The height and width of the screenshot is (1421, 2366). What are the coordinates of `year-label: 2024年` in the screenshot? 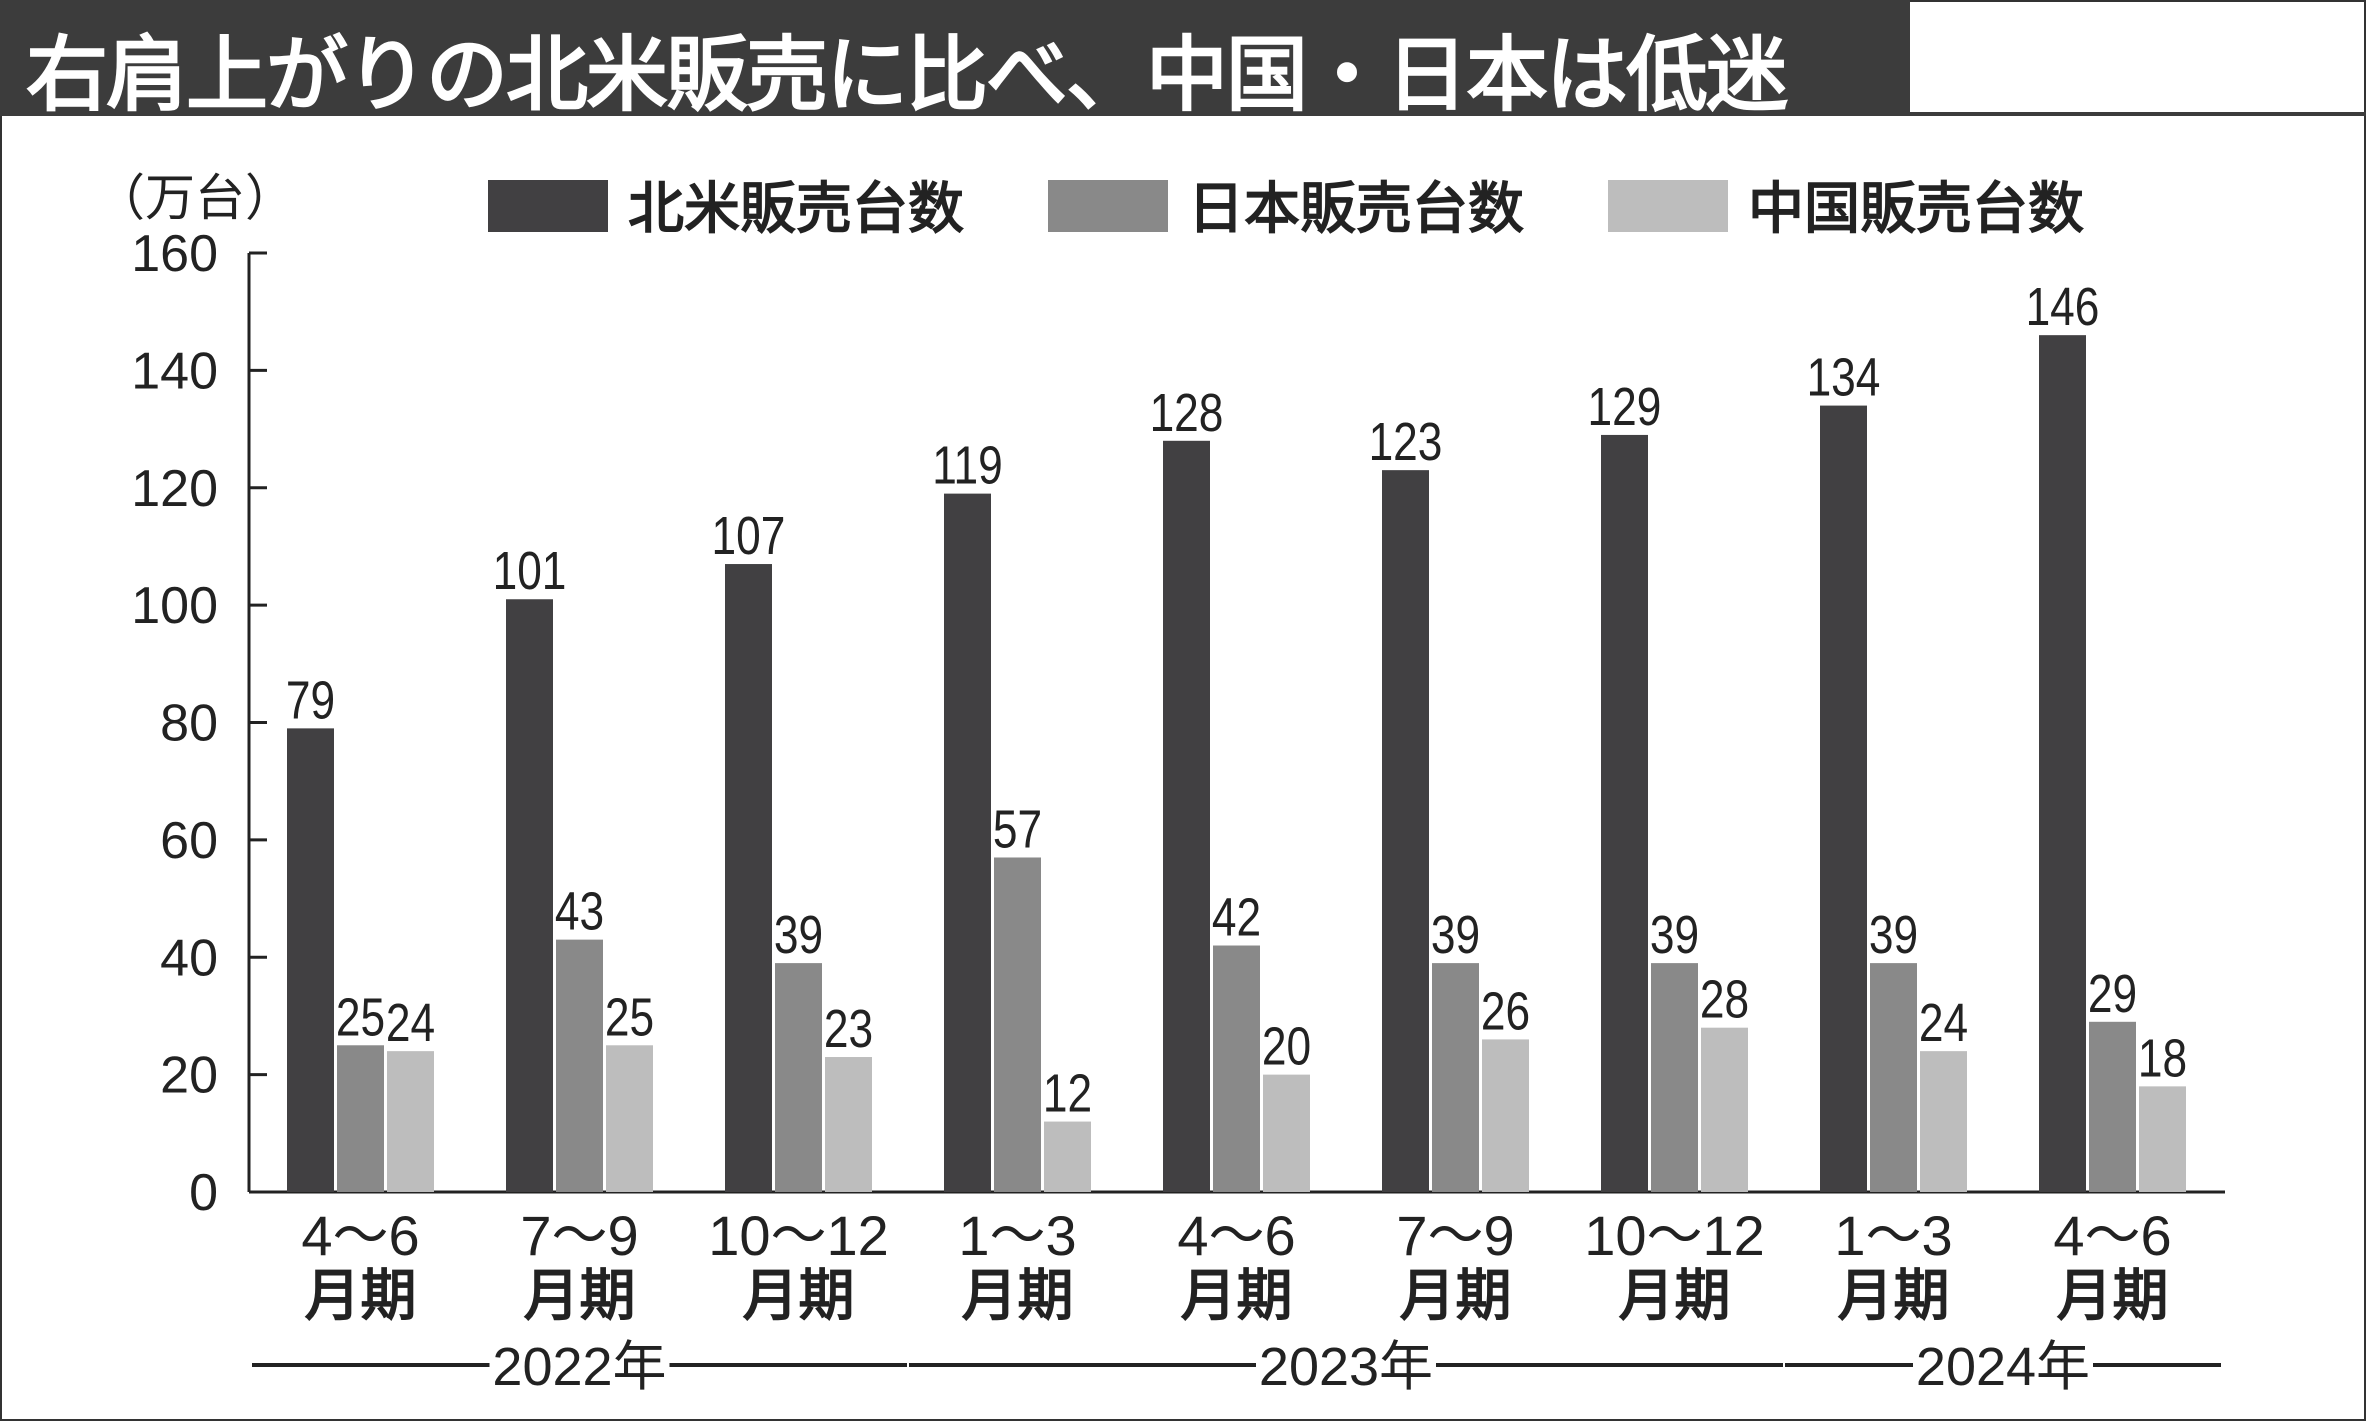 It's located at (2003, 1367).